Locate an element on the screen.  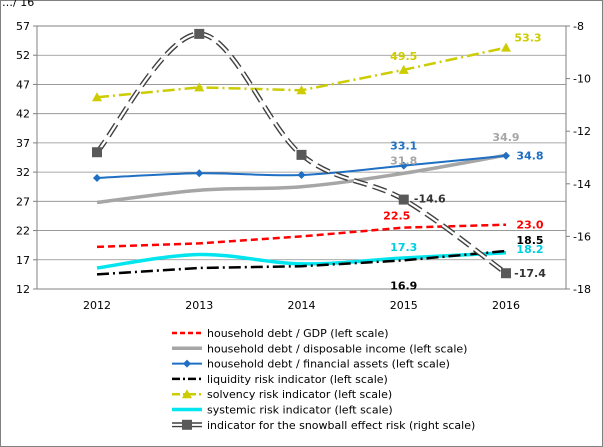
left-tick-label: 27 is located at coordinates (23, 201).